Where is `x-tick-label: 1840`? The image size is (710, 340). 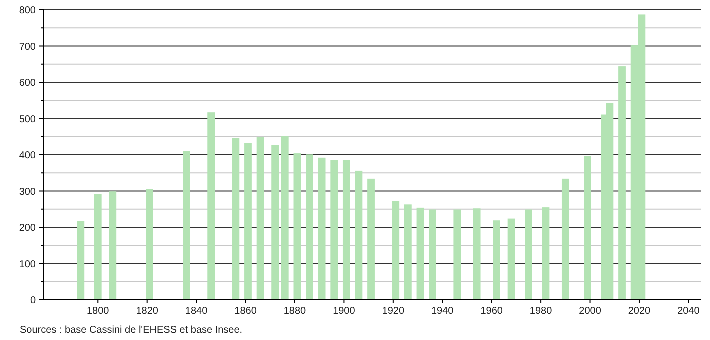
x-tick-label: 1840 is located at coordinates (196, 311).